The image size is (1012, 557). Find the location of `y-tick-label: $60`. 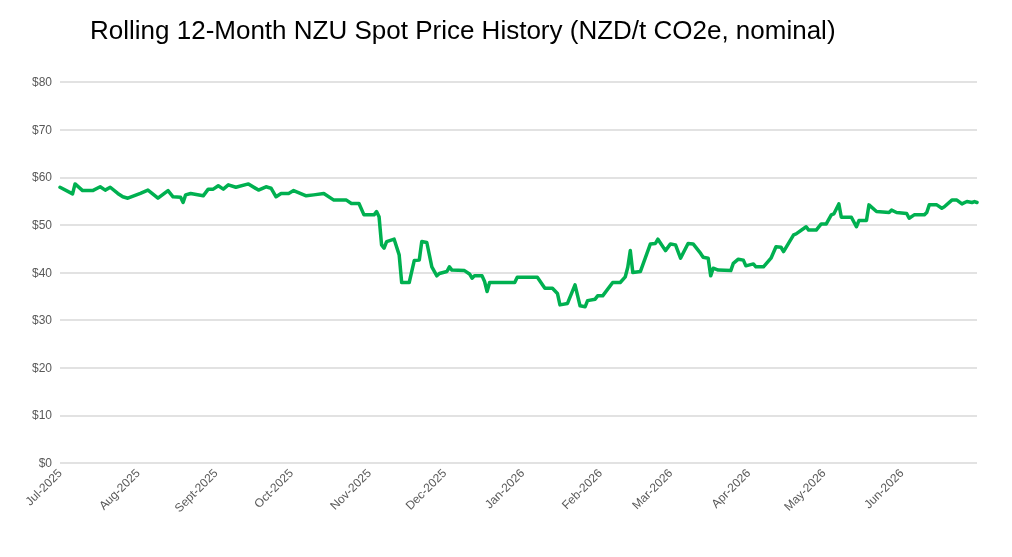

y-tick-label: $60 is located at coordinates (42, 177).